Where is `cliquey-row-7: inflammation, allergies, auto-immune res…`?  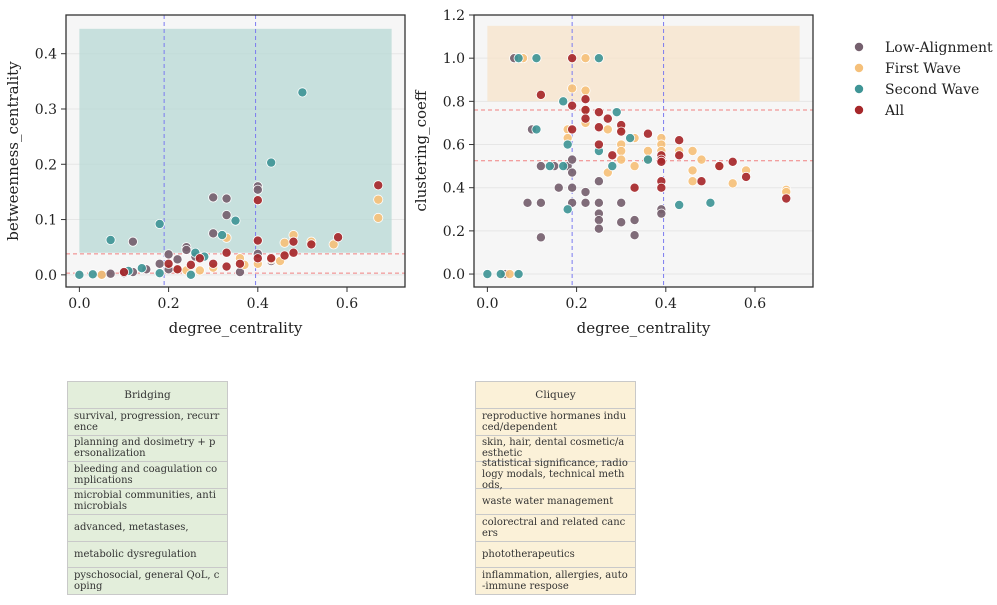 cliquey-row-7: inflammation, allergies, auto-immune res… is located at coordinates (555, 581).